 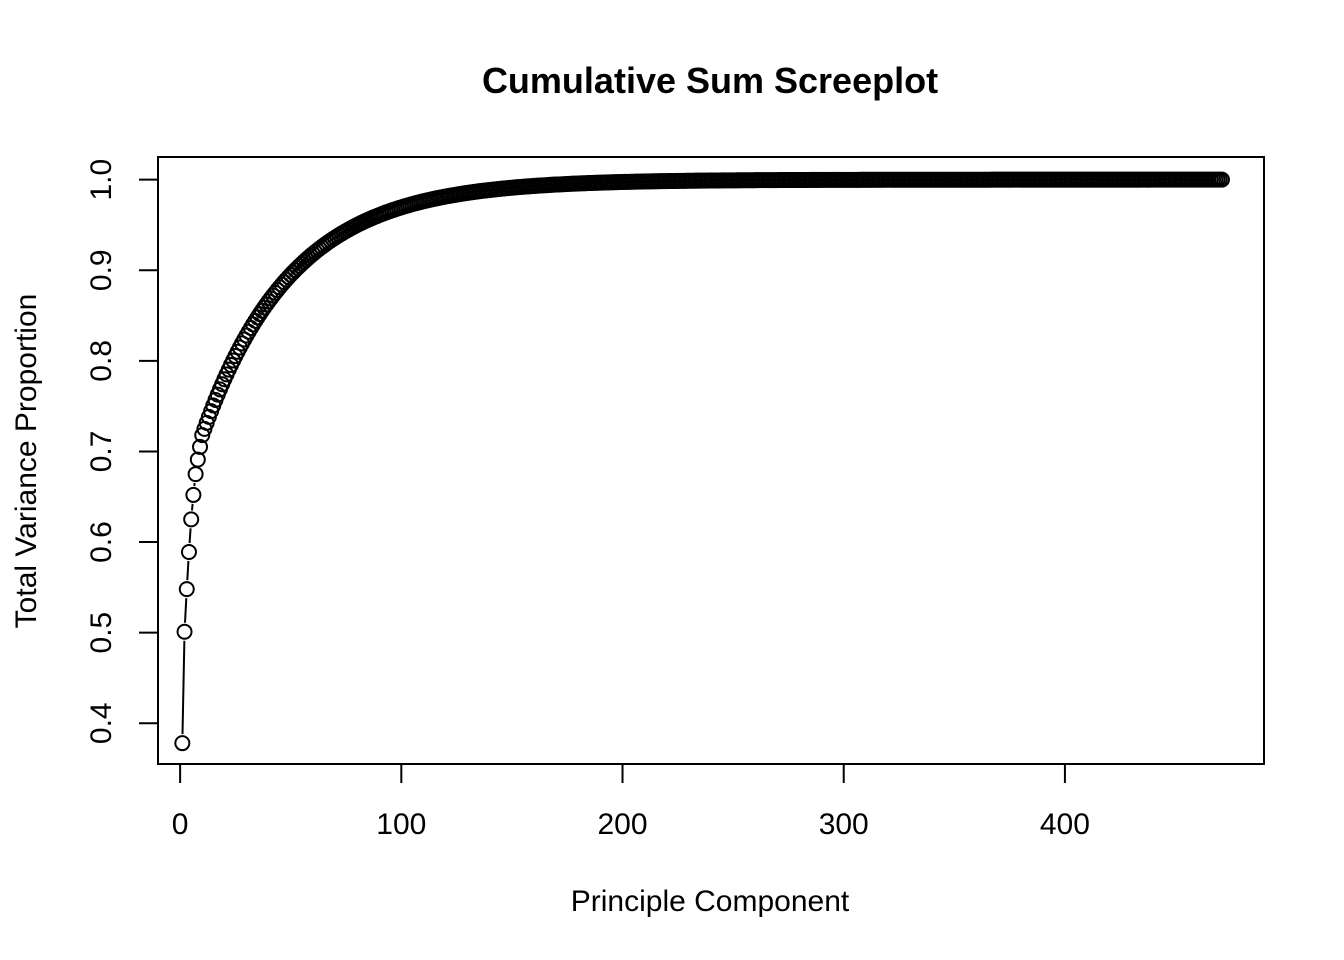 What do you see at coordinates (101, 270) in the screenshot?
I see `y-tick-label: 0.9` at bounding box center [101, 270].